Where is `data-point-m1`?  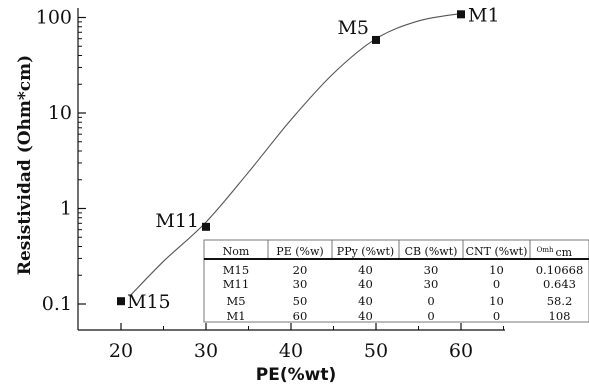 data-point-m1 is located at coordinates (461, 14).